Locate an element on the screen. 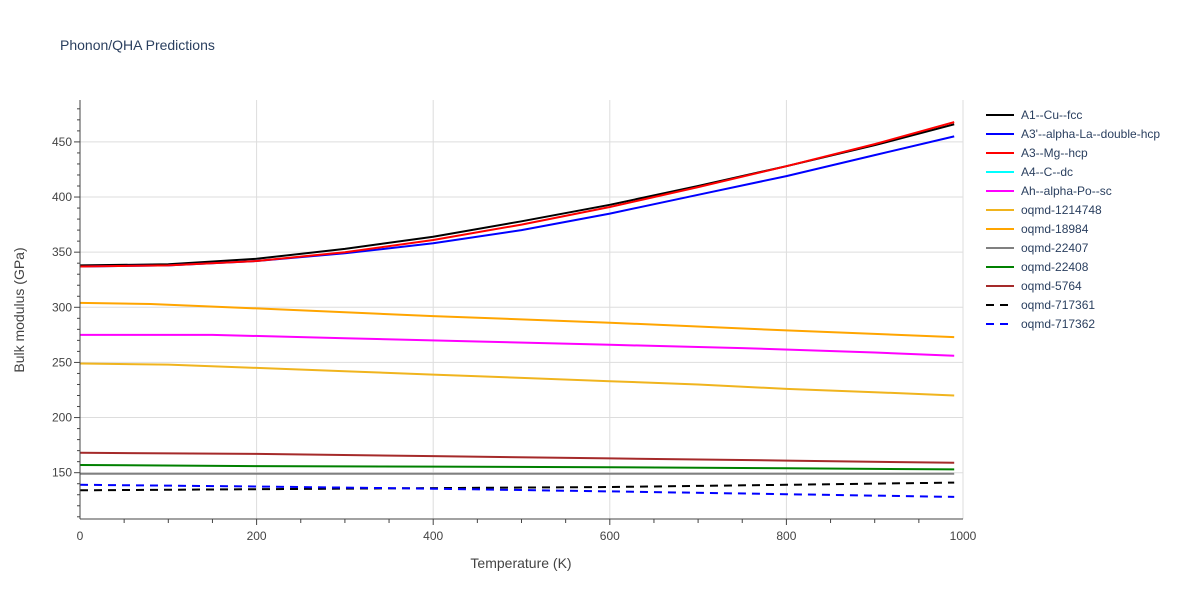 The width and height of the screenshot is (1200, 600). legend-label: oqmd-22408 is located at coordinates (1055, 267).